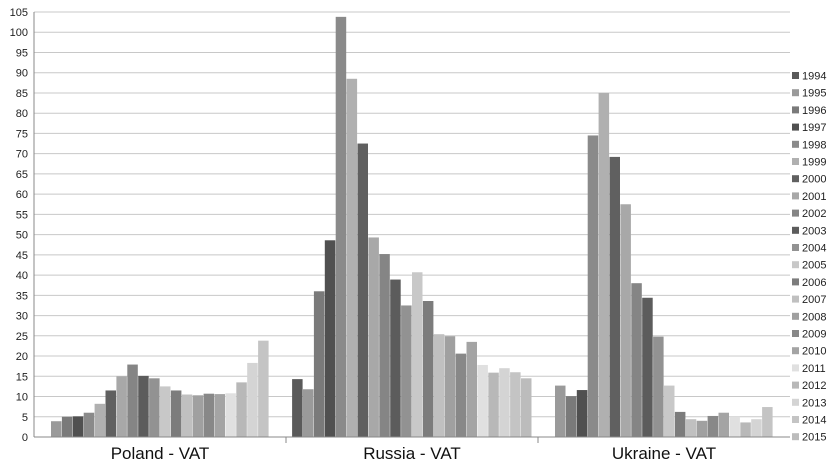  Describe the element at coordinates (132, 400) in the screenshot. I see `bar-poland-2002` at that location.